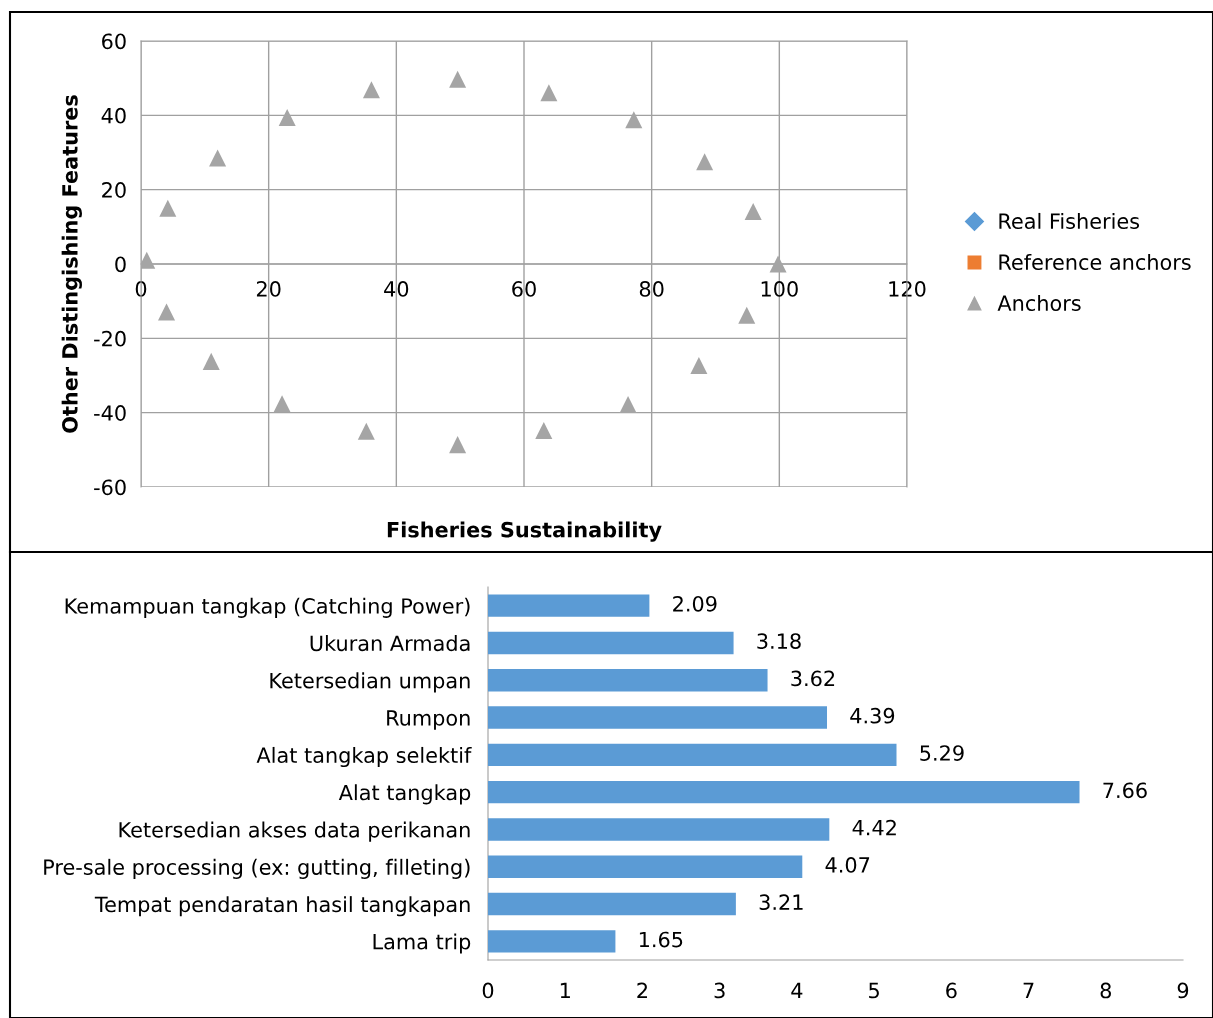 This screenshot has height=1018, width=1213. Describe the element at coordinates (404, 794) in the screenshot. I see `y-tick-label: Alat tangkap` at that location.